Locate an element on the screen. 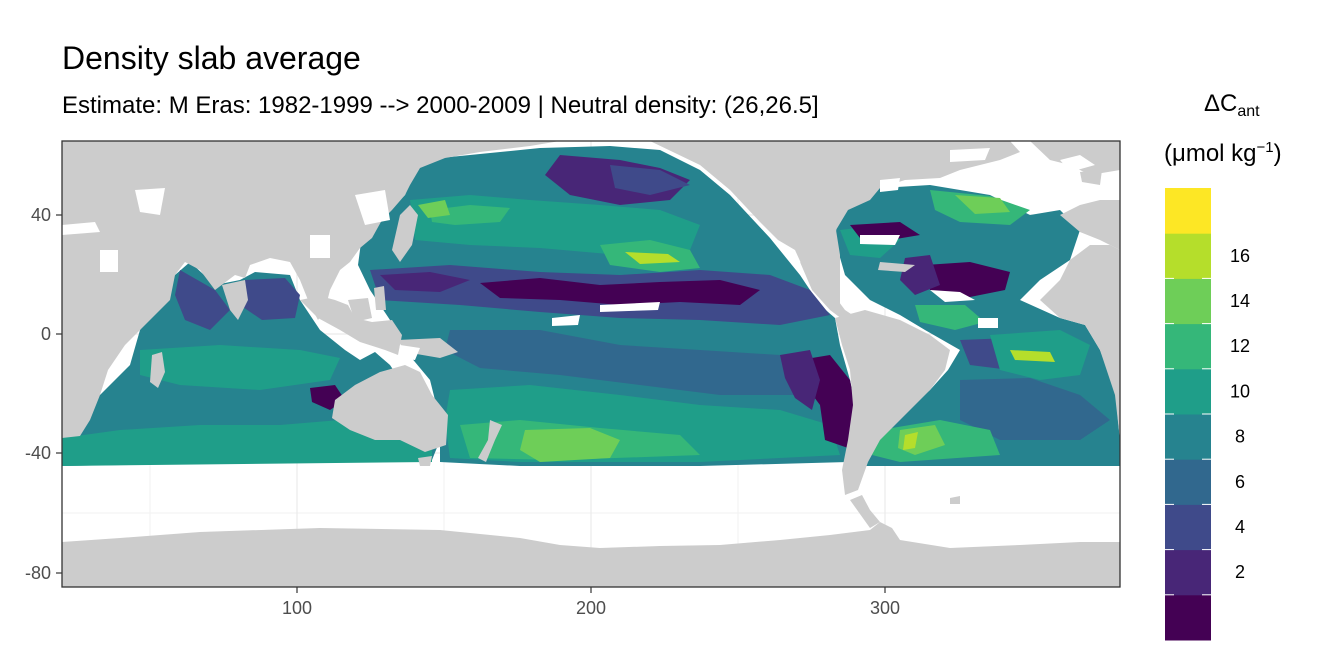  missing-west-pacific is located at coordinates (409, 352).